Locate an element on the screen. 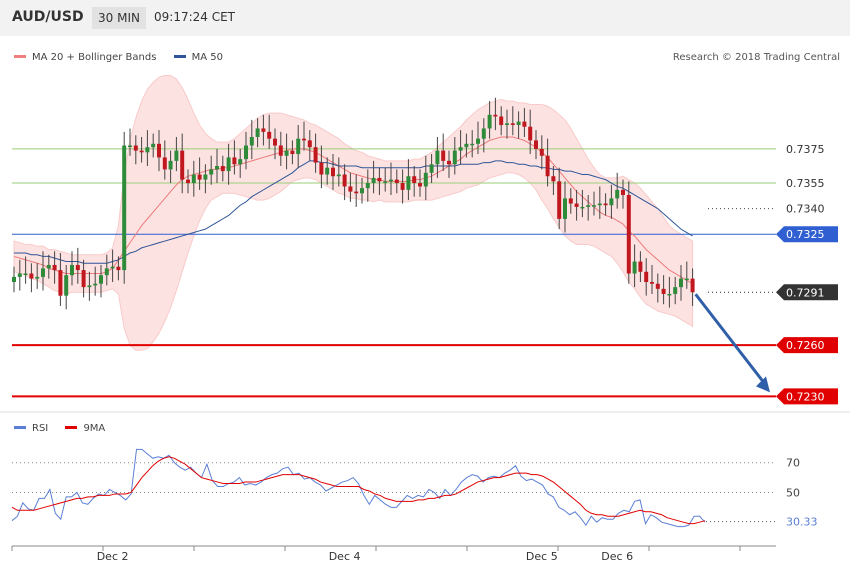  price-label-text: 0.7325 is located at coordinates (805, 234).